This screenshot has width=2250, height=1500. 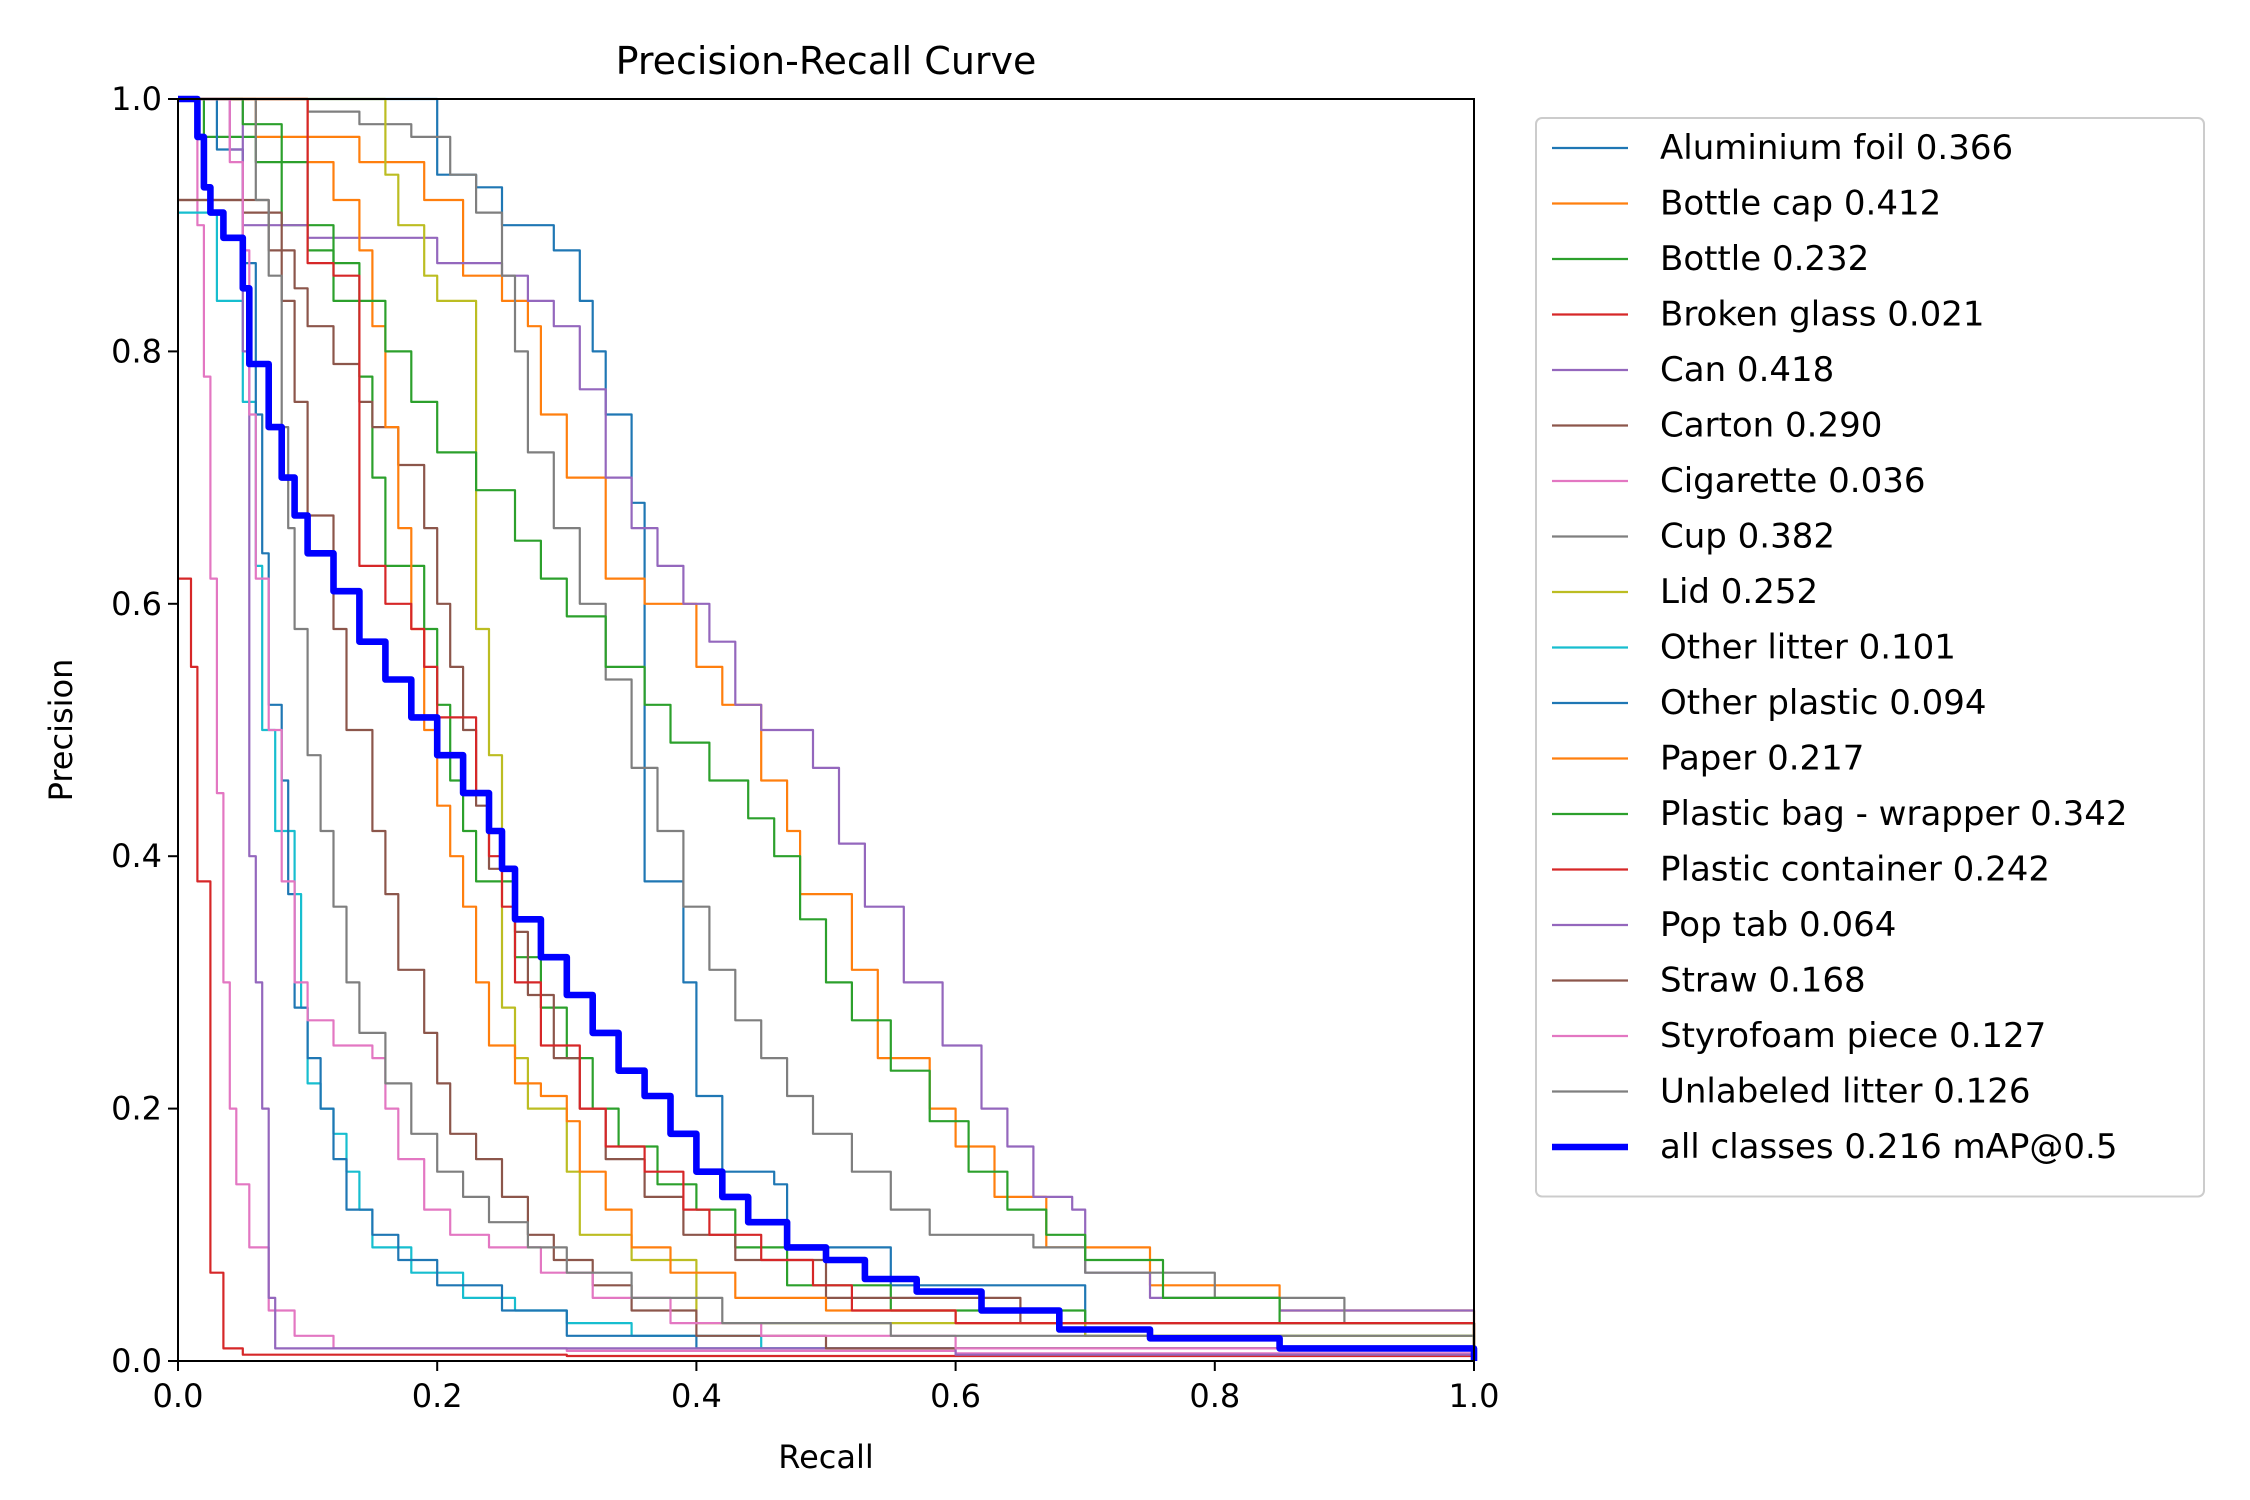 What do you see at coordinates (1747, 370) in the screenshot?
I see `legend-label: Can 0.418` at bounding box center [1747, 370].